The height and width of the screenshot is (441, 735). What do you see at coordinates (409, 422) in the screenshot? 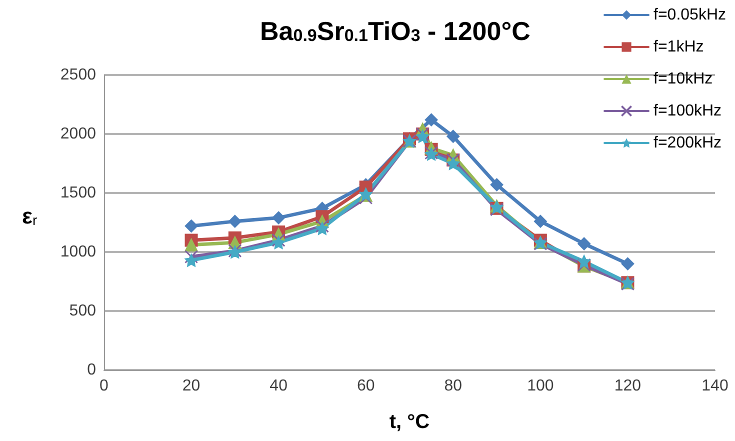
I see `x-axis-title: t, °C` at bounding box center [409, 422].